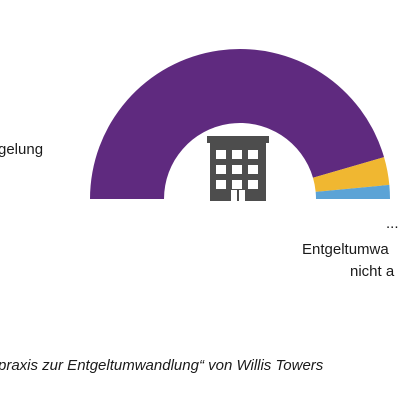  I want to click on office-building-icon, so click(238, 168).